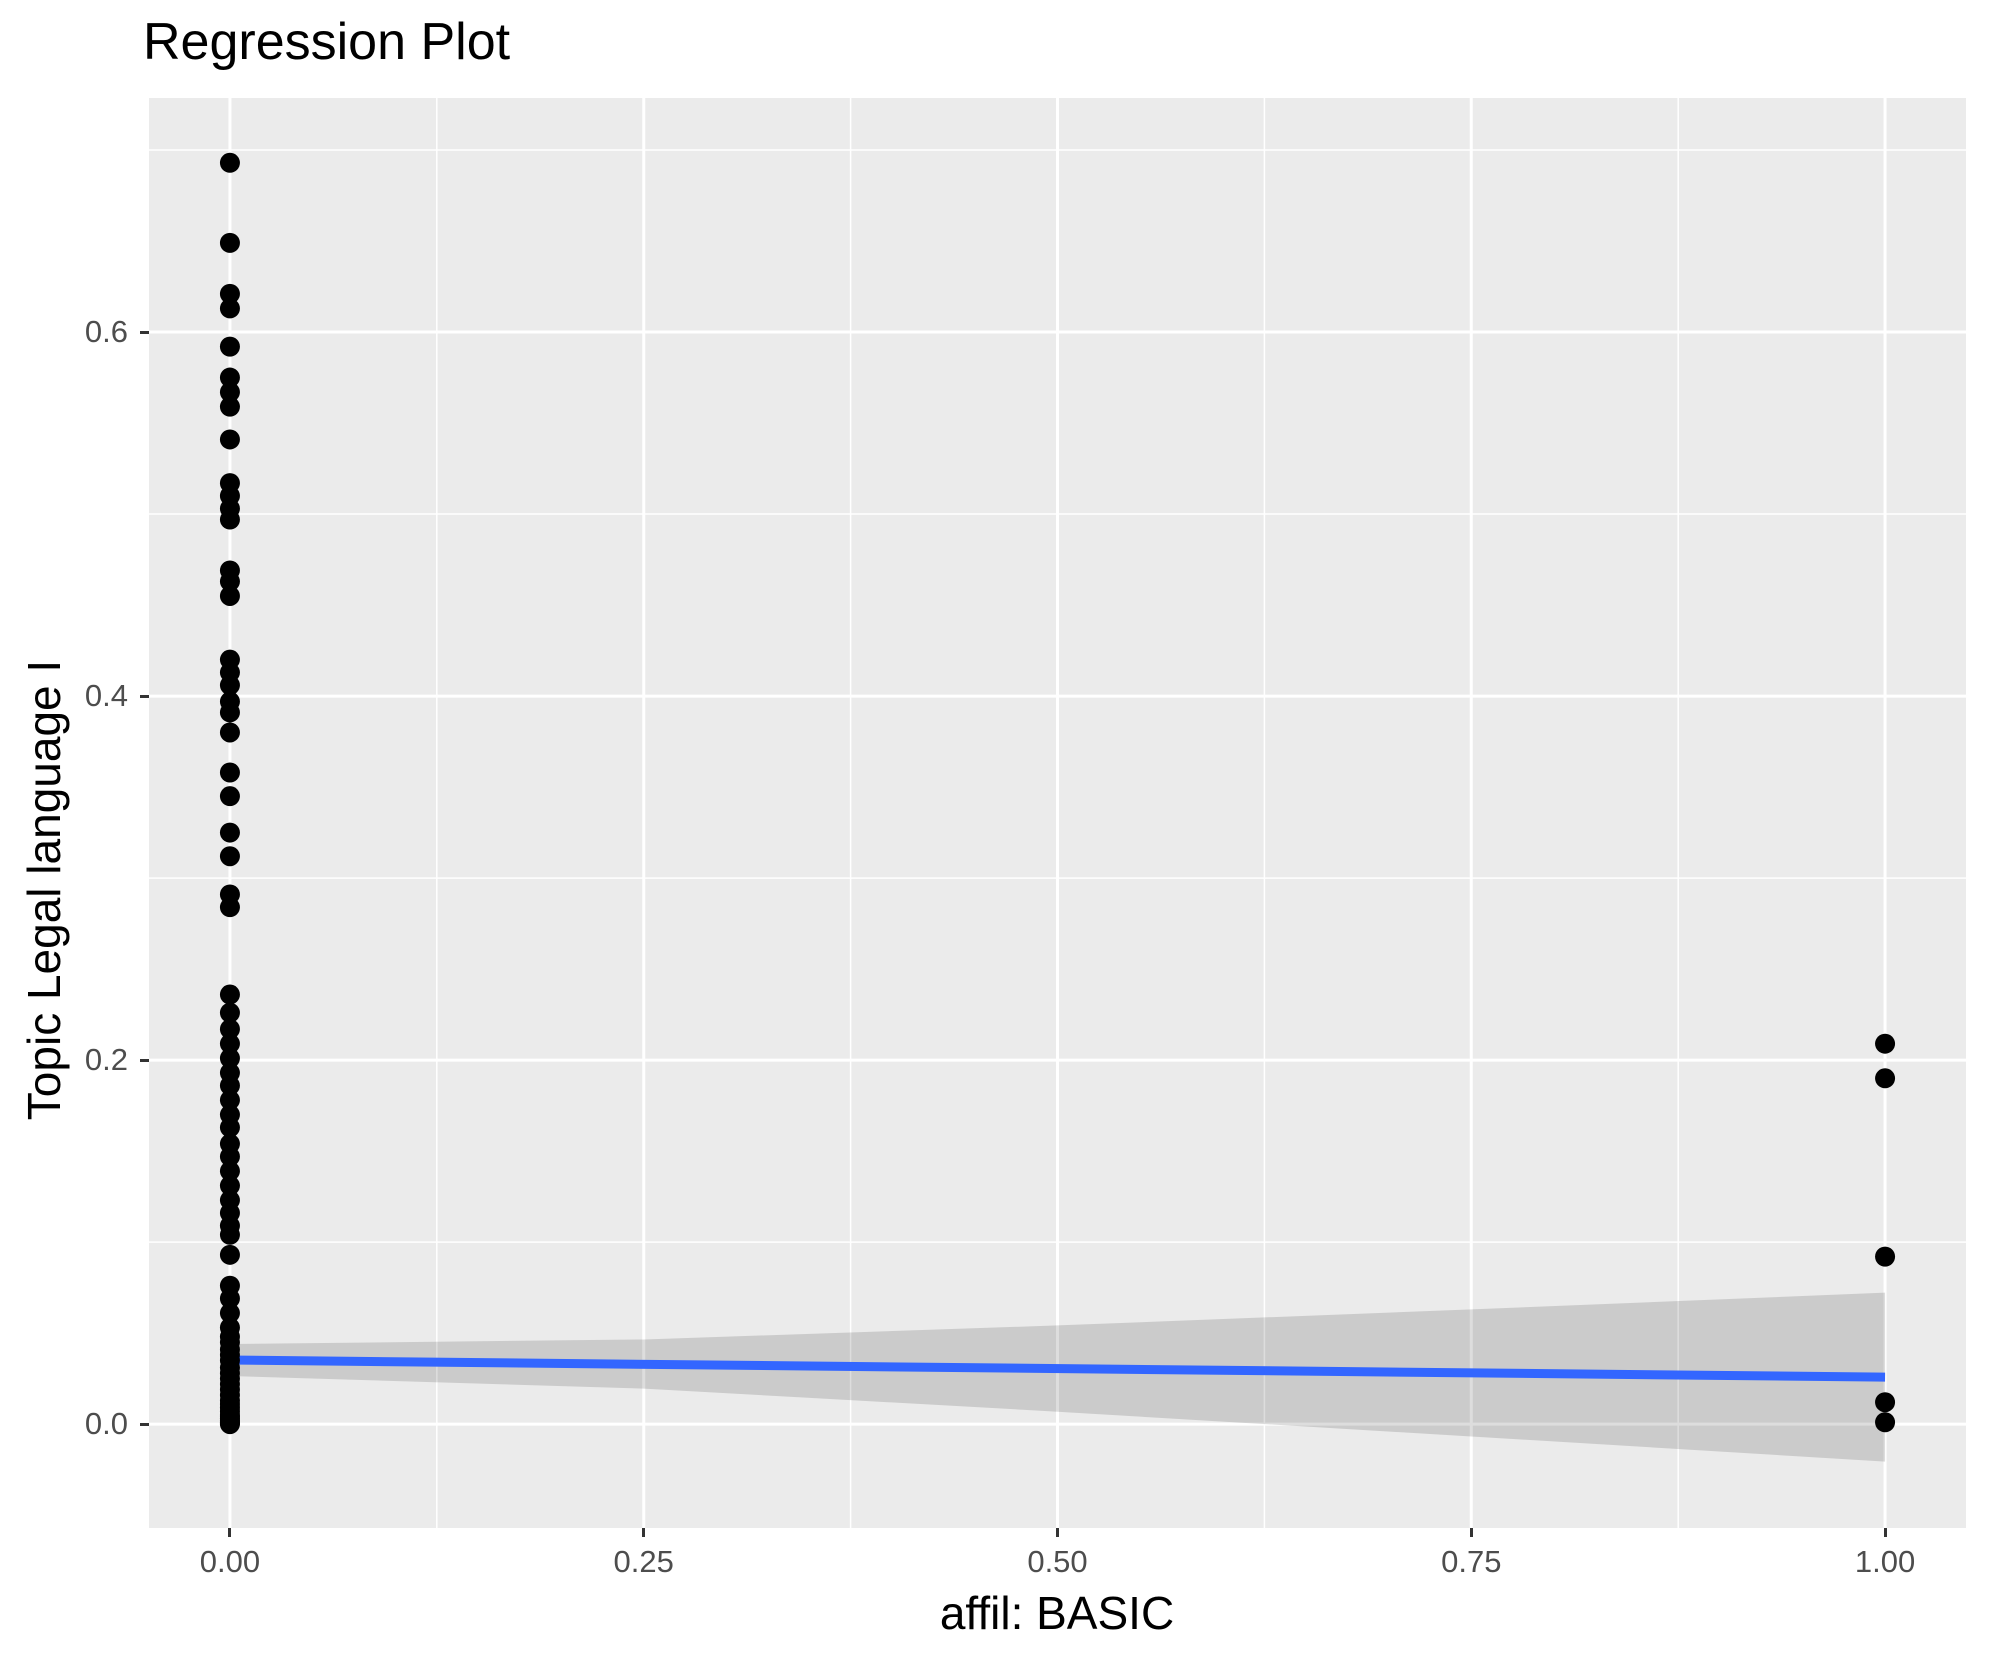 The width and height of the screenshot is (1990, 1665). I want to click on confidence-band, so click(1057, 1377).